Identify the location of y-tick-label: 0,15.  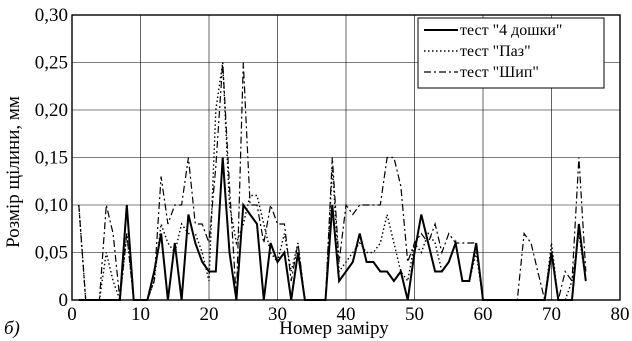
(51, 158).